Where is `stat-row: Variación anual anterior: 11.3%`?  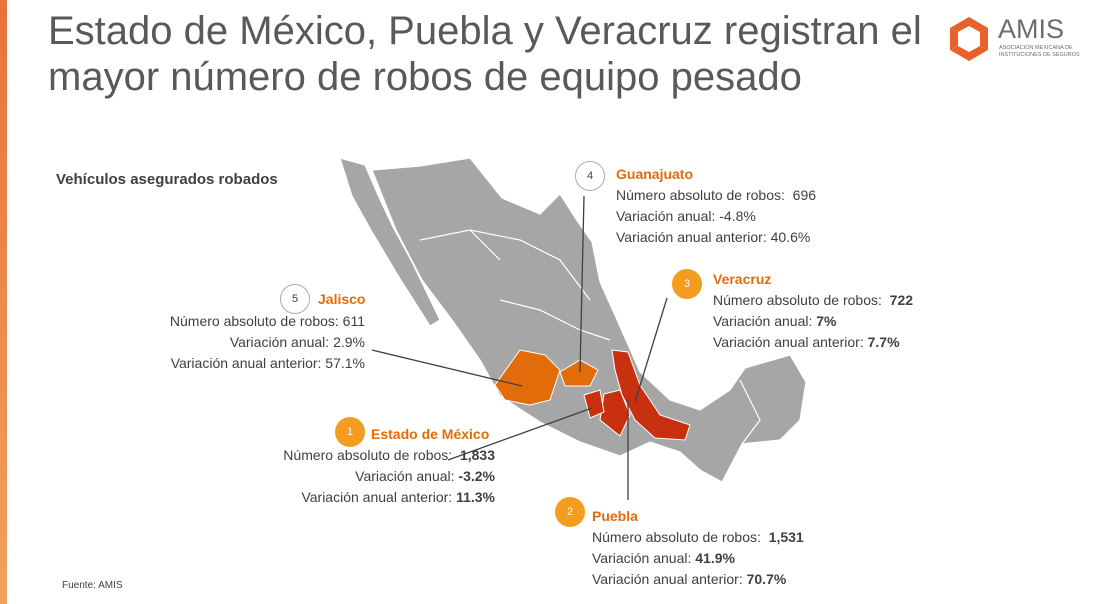
stat-row: Variación anual anterior: 11.3% is located at coordinates (398, 497).